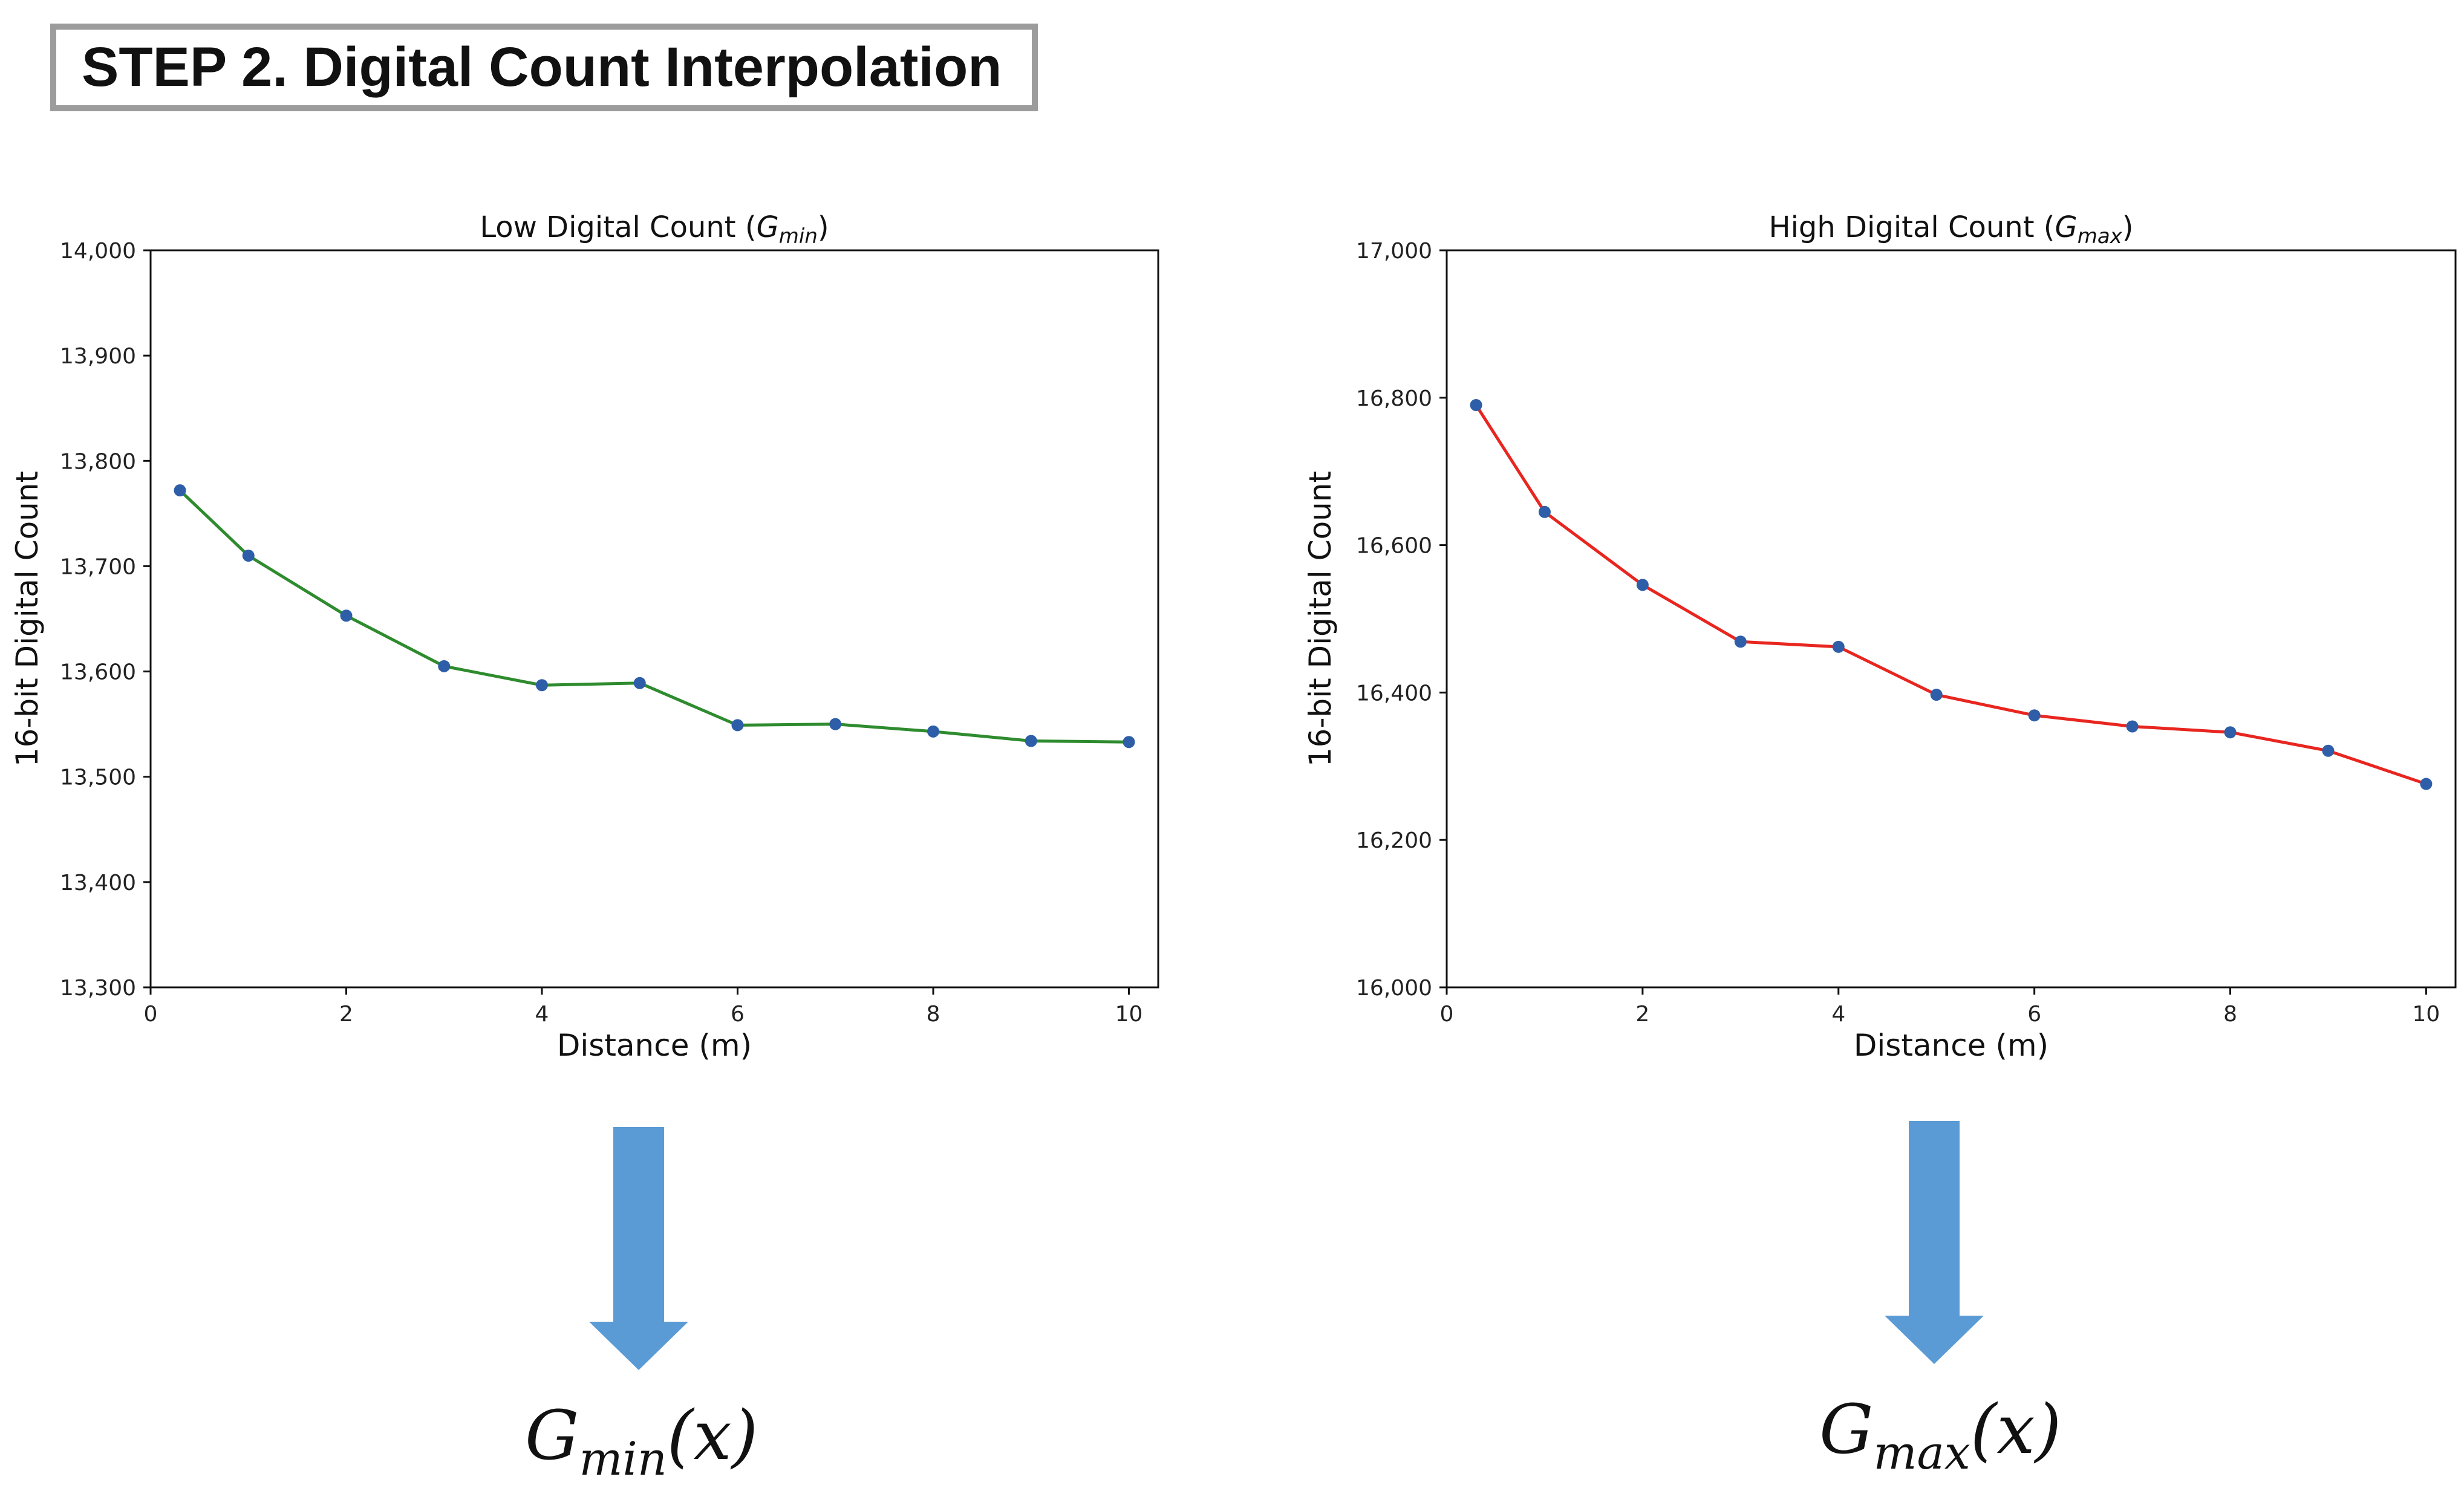 The height and width of the screenshot is (1491, 2464). Describe the element at coordinates (1394, 546) in the screenshot. I see `y-tick-label: 16,600` at that location.